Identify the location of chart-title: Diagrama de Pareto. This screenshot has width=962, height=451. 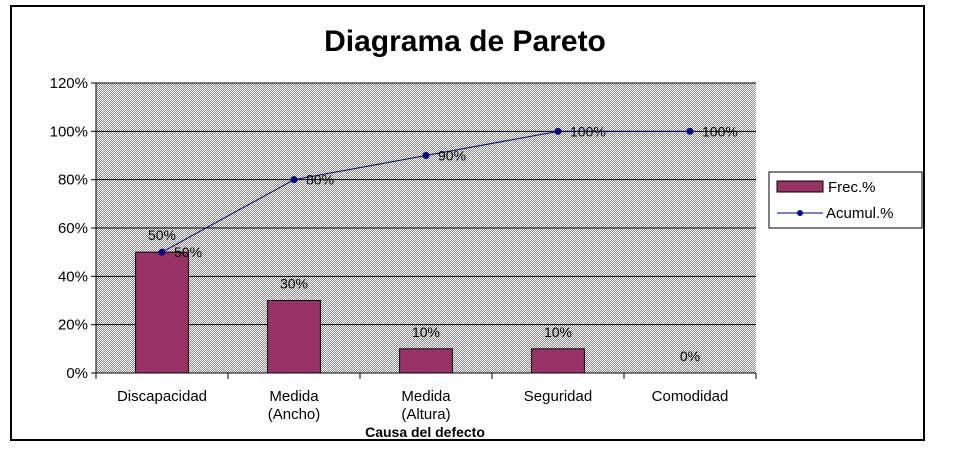
(465, 41).